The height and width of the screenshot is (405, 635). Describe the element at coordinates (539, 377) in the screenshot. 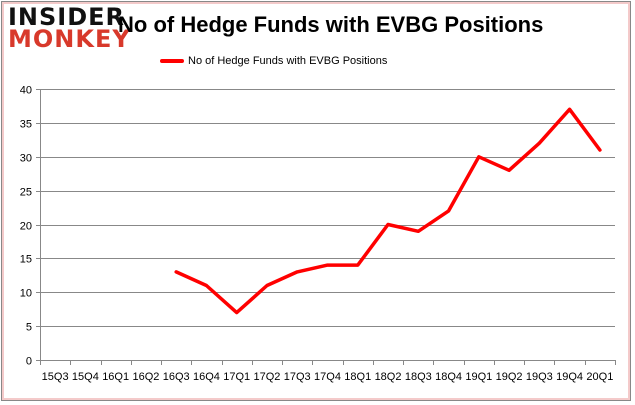

I see `x-tick-label: 19Q3` at that location.